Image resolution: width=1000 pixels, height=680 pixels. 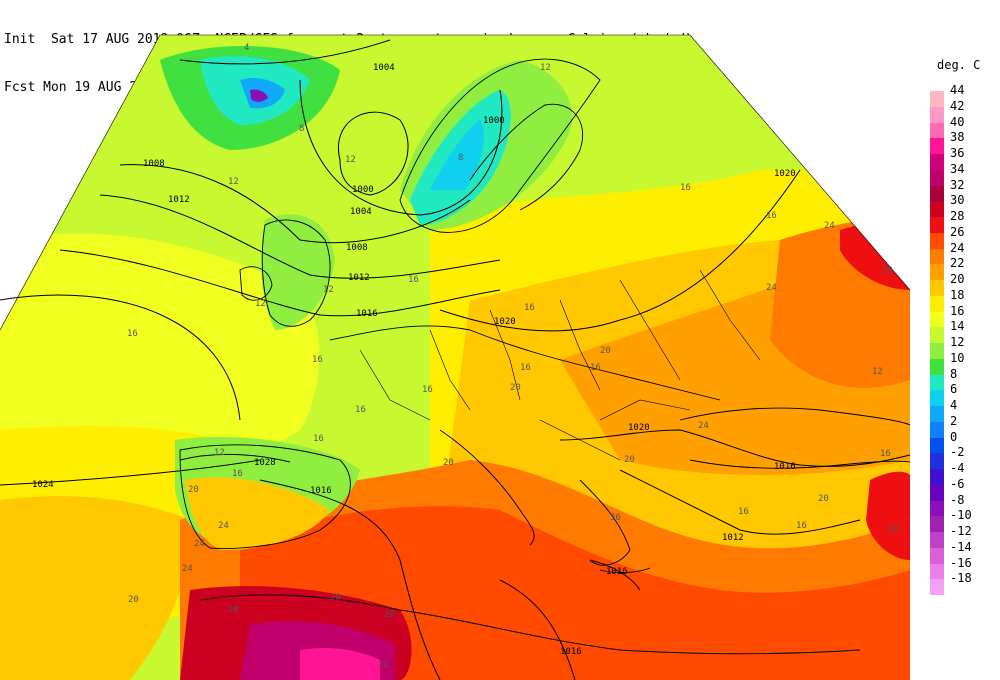 What do you see at coordinates (384, 68) in the screenshot?
I see `isobar-label: 1004` at bounding box center [384, 68].